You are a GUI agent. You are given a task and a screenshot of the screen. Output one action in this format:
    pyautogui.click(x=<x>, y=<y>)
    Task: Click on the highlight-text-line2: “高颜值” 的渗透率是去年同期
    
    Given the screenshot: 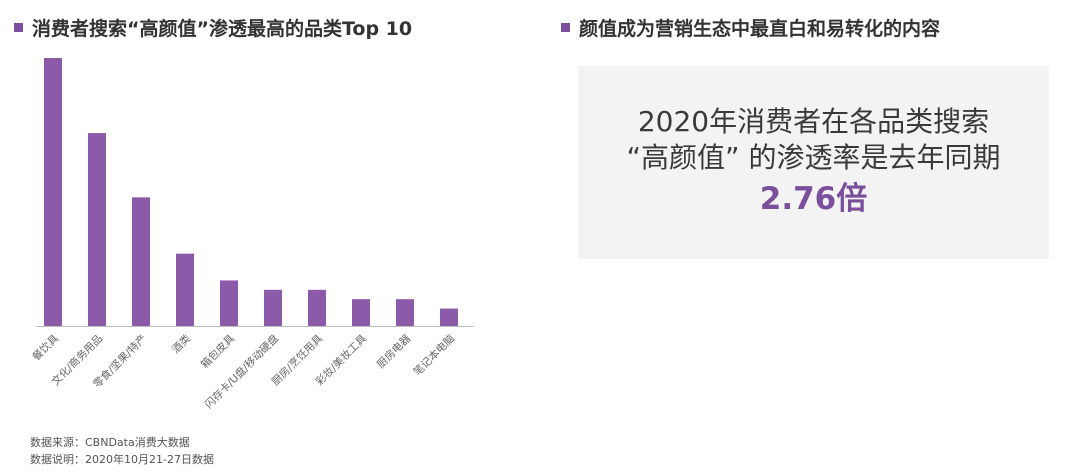 What is the action you would take?
    pyautogui.click(x=813, y=157)
    